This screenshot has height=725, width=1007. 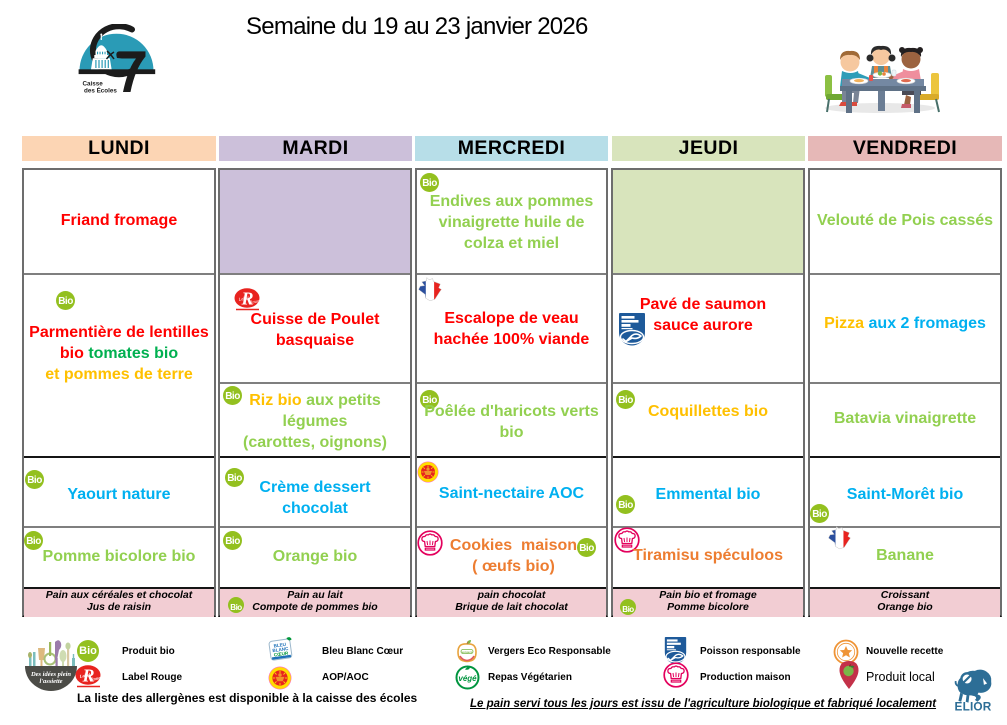 What do you see at coordinates (50, 681) in the screenshot?
I see `svg-text: l'assiette` at bounding box center [50, 681].